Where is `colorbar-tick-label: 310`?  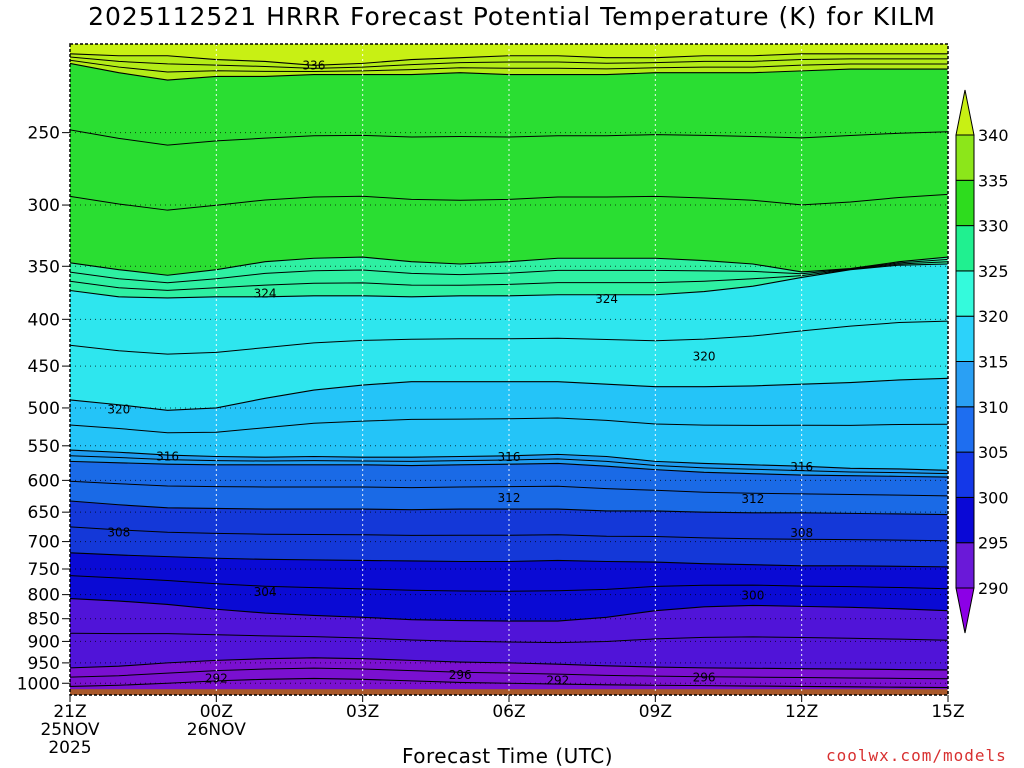 colorbar-tick-label: 310 is located at coordinates (993, 407).